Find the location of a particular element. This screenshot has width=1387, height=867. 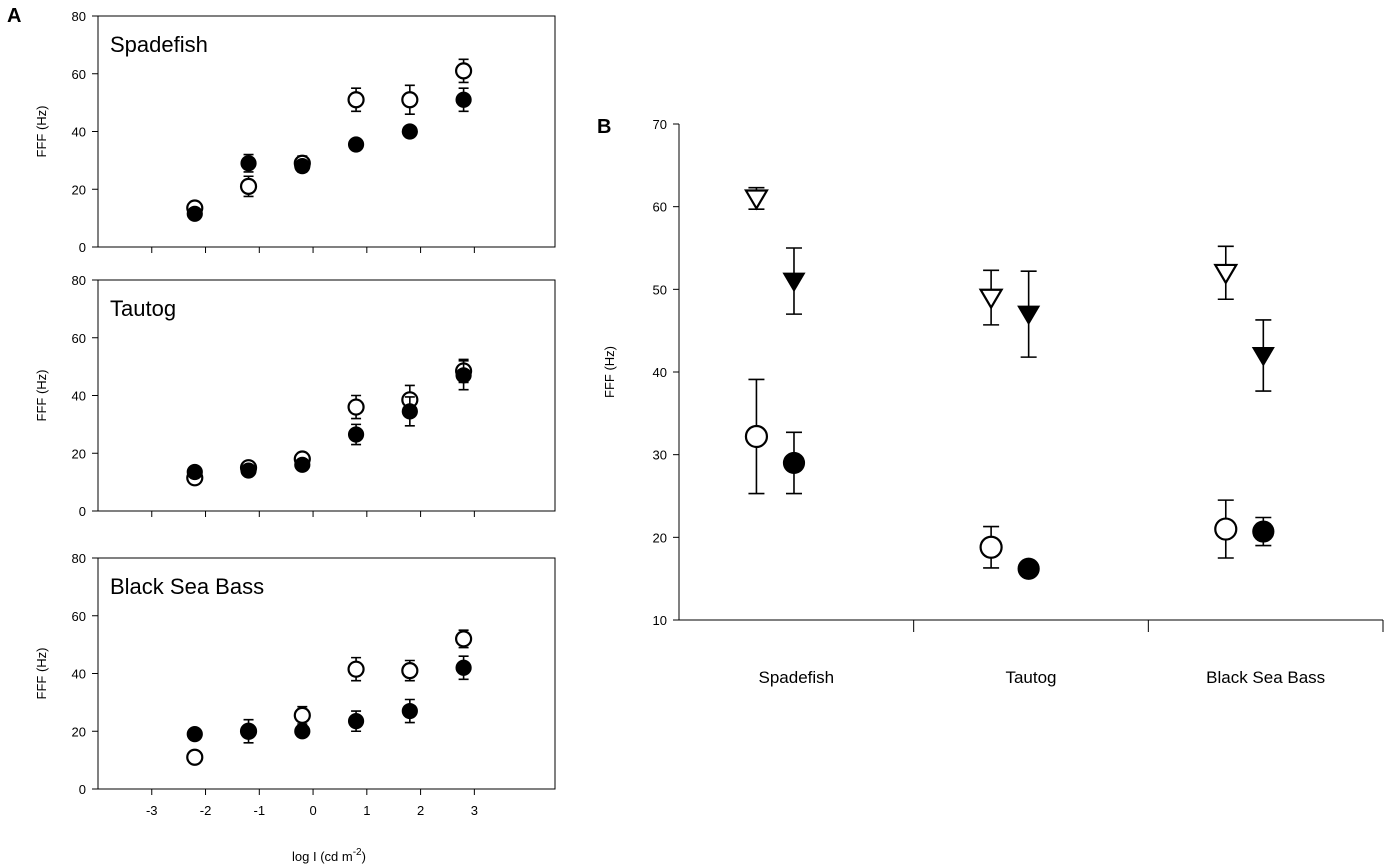

y-tick-label: 70 is located at coordinates (660, 124).